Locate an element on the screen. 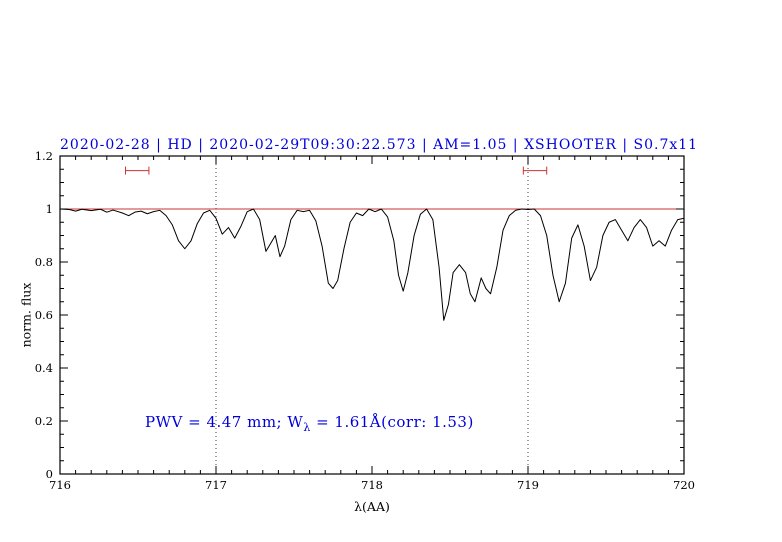 This screenshot has height=542, width=782. svg-text: 0.6 is located at coordinates (44, 315).